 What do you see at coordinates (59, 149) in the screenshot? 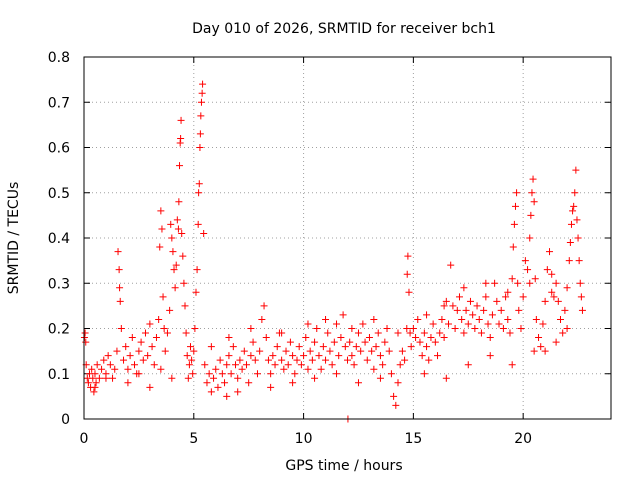
I see `y-tick-label: 0.6` at bounding box center [59, 149].